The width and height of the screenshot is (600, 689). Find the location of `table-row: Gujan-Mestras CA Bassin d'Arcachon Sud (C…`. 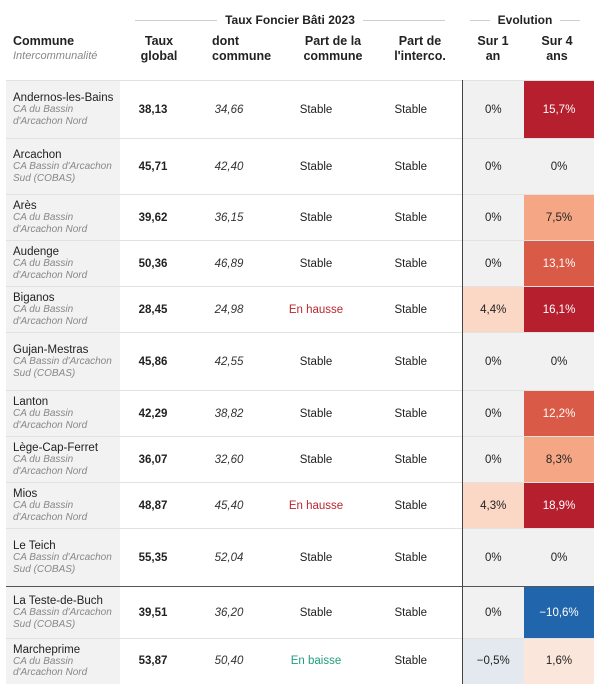

table-row: Gujan-Mestras CA Bassin d'Arcachon Sud (C… is located at coordinates (300, 361).